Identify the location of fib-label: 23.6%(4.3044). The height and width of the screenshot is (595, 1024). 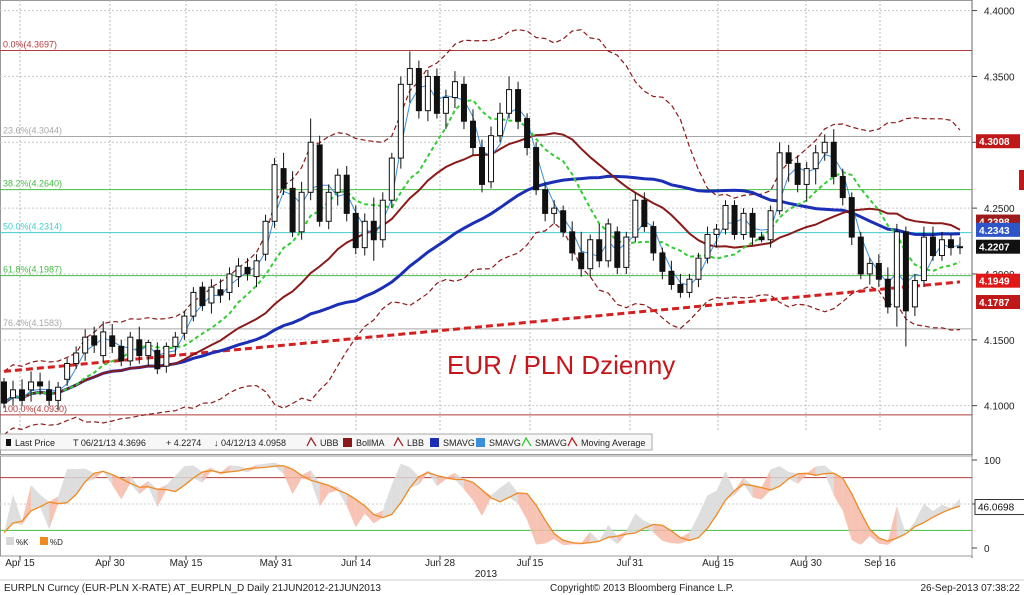
(32, 130).